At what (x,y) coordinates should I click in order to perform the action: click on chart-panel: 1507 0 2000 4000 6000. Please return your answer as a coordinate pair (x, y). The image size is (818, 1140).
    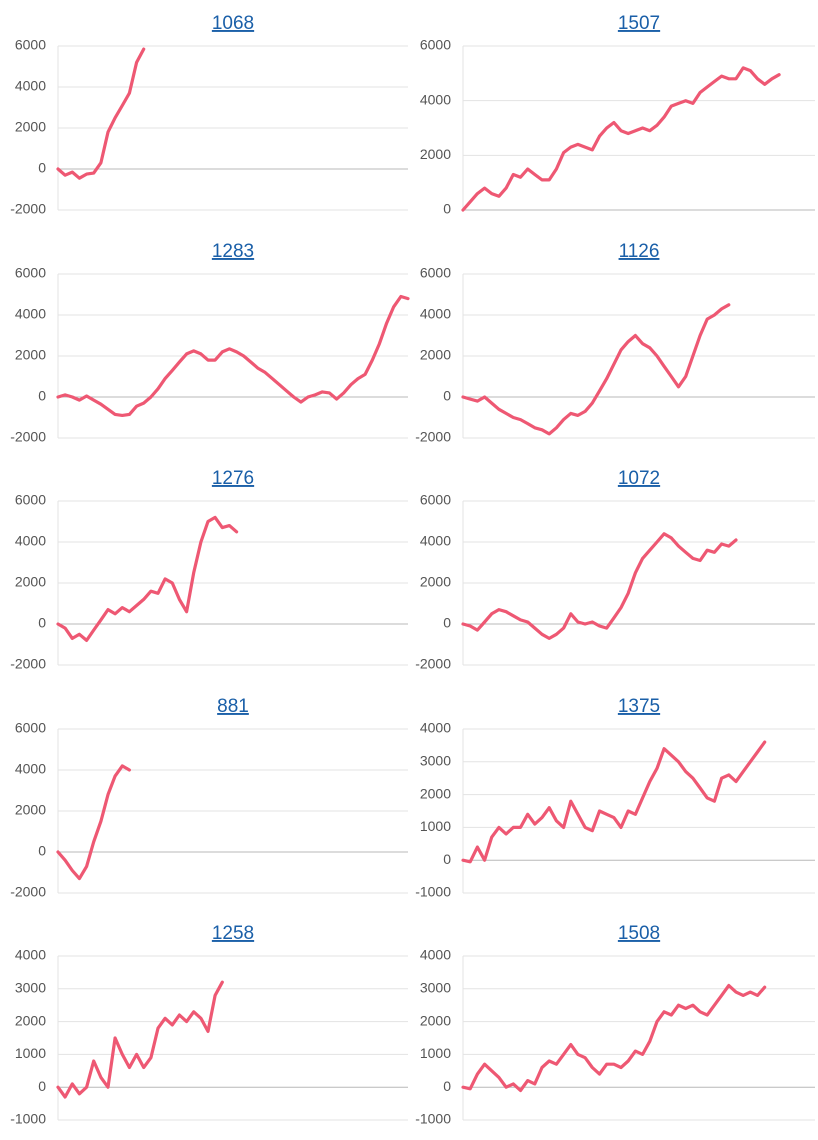
    Looking at the image, I should click on (617, 115).